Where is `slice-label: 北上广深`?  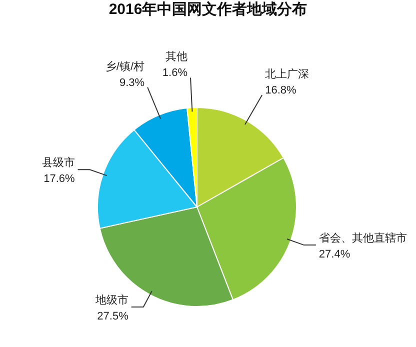 slice-label: 北上广深 is located at coordinates (287, 74).